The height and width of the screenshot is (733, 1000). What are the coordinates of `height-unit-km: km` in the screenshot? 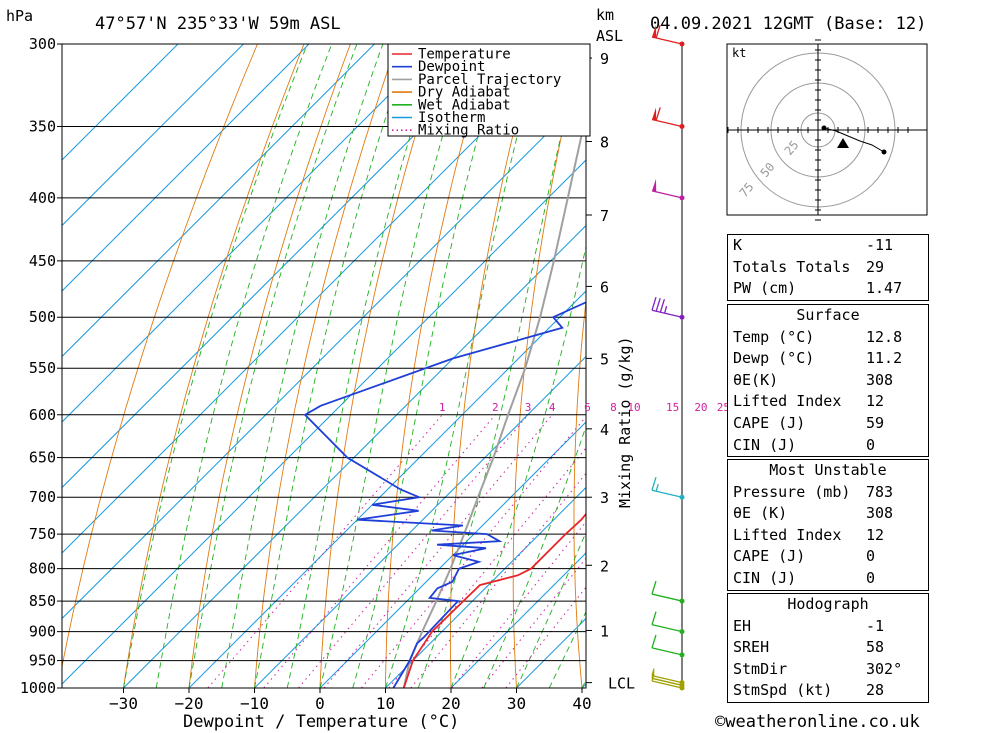 It's located at (605, 15).